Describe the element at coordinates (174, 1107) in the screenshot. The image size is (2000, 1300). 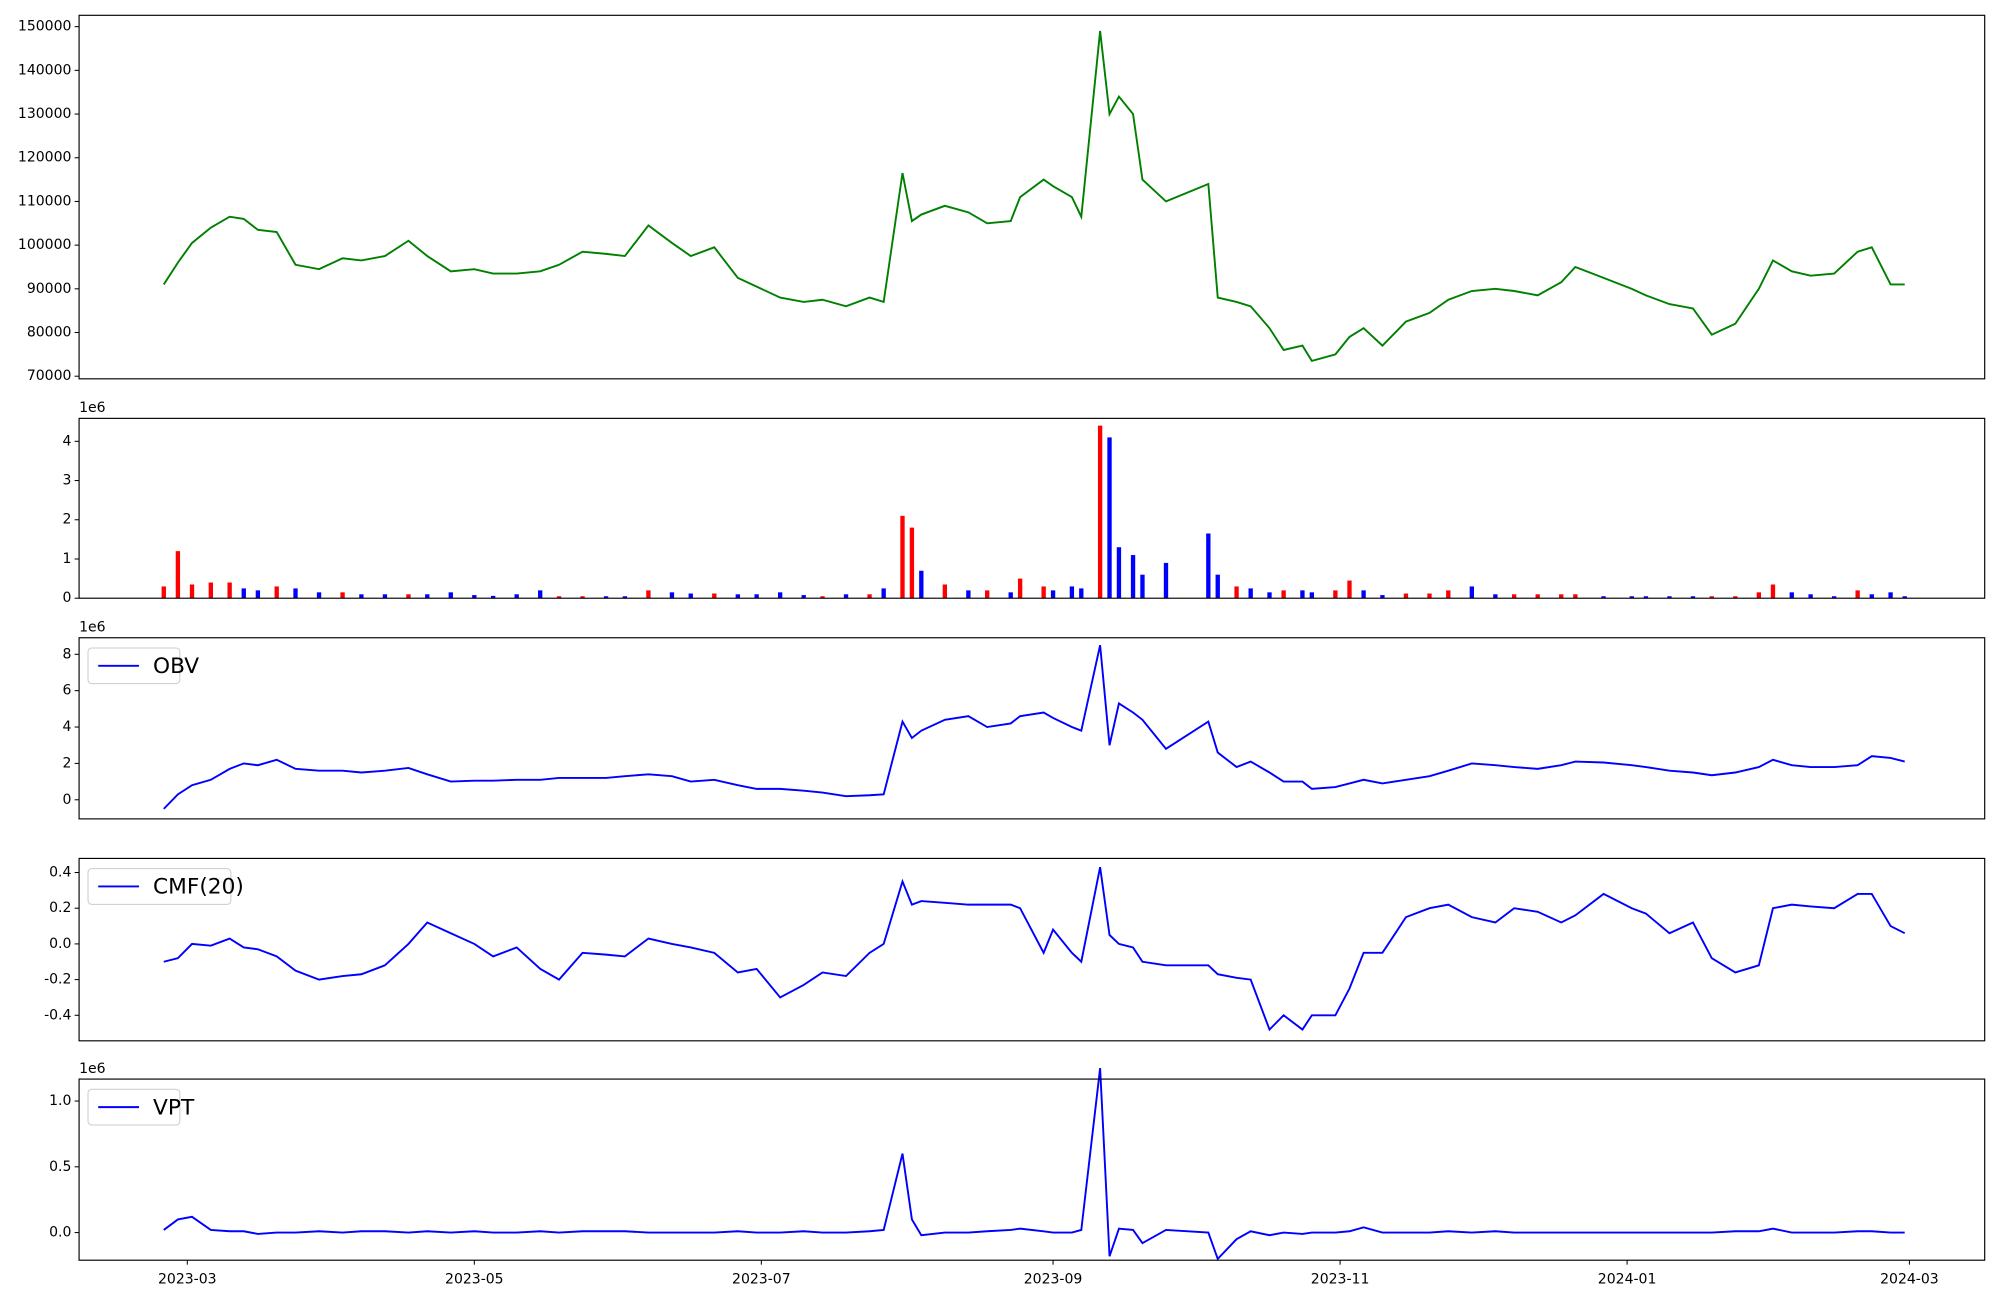
I see `legend-label: VPT` at that location.